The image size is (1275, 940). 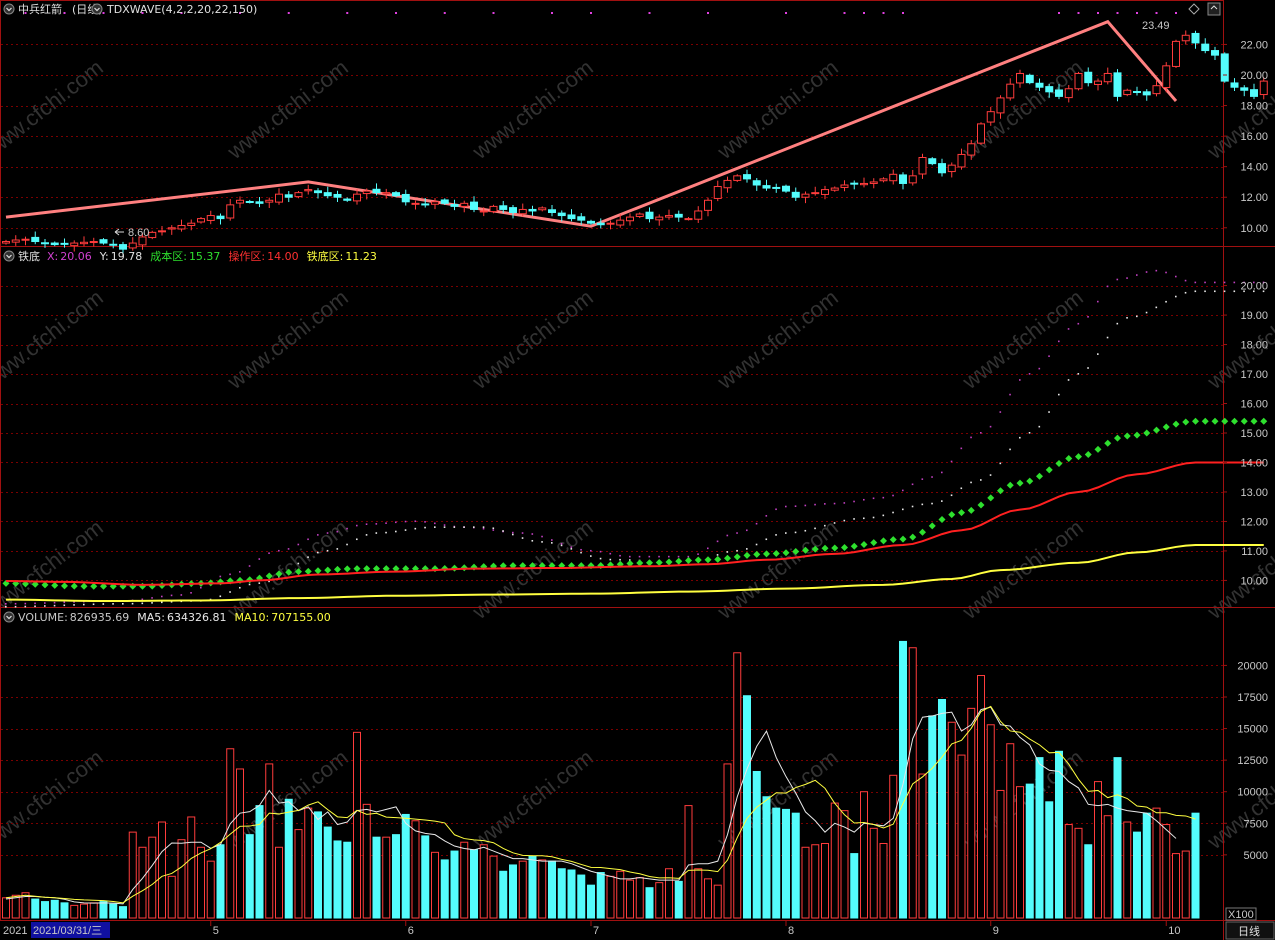 What do you see at coordinates (97, 9) in the screenshot?
I see `indicator-menu-icon` at bounding box center [97, 9].